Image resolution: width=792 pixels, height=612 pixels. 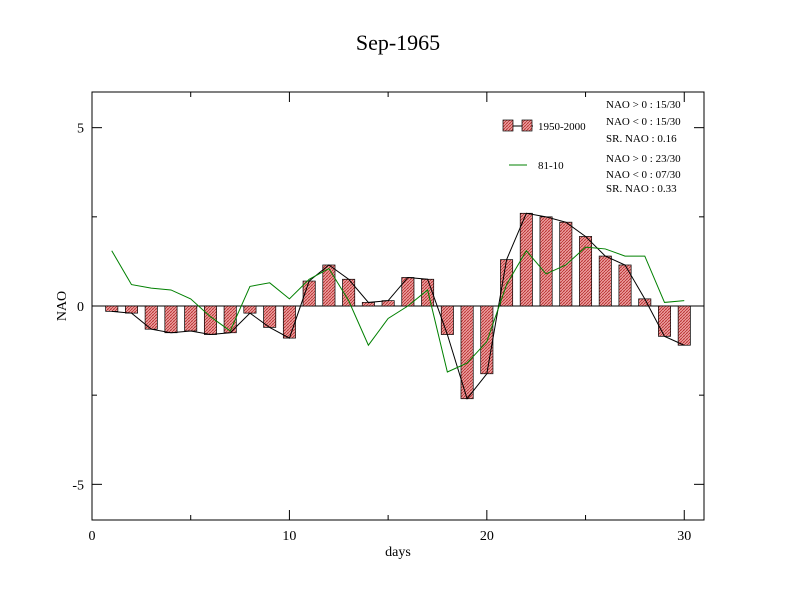 I want to click on x-axis-label: days, so click(x=398, y=552).